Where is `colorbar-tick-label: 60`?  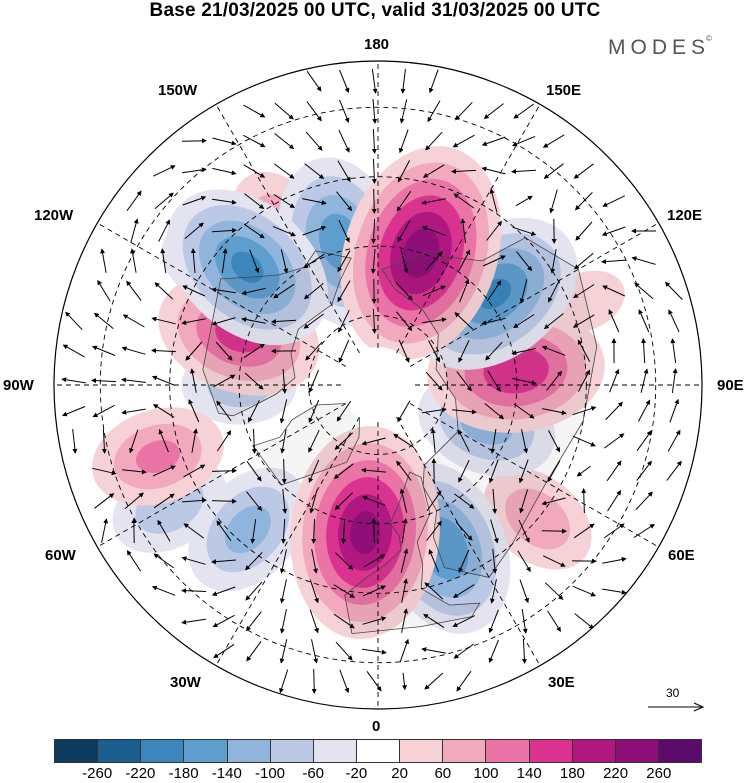 colorbar-tick-label: 60 is located at coordinates (443, 773).